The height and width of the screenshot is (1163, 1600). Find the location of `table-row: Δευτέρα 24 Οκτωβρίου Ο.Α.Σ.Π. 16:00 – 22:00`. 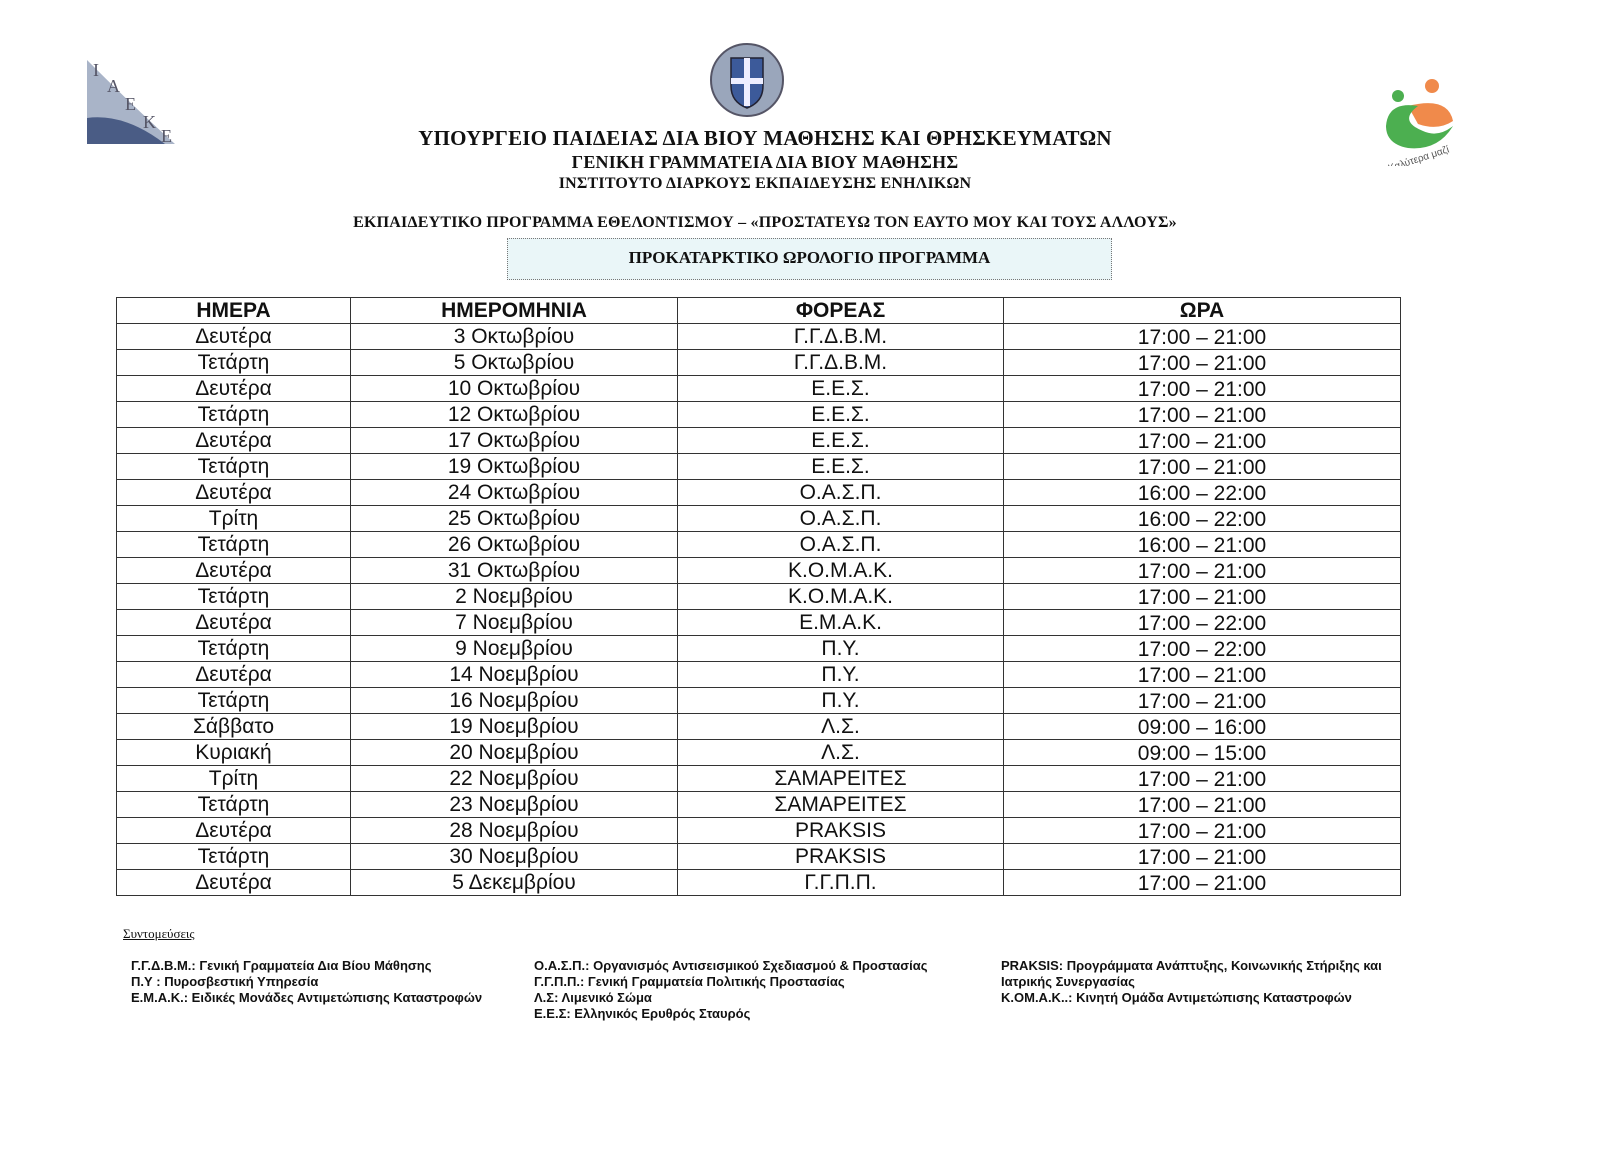

table-row: Δευτέρα 24 Οκτωβρίου Ο.Α.Σ.Π. 16:00 – 22:00 is located at coordinates (758, 492).